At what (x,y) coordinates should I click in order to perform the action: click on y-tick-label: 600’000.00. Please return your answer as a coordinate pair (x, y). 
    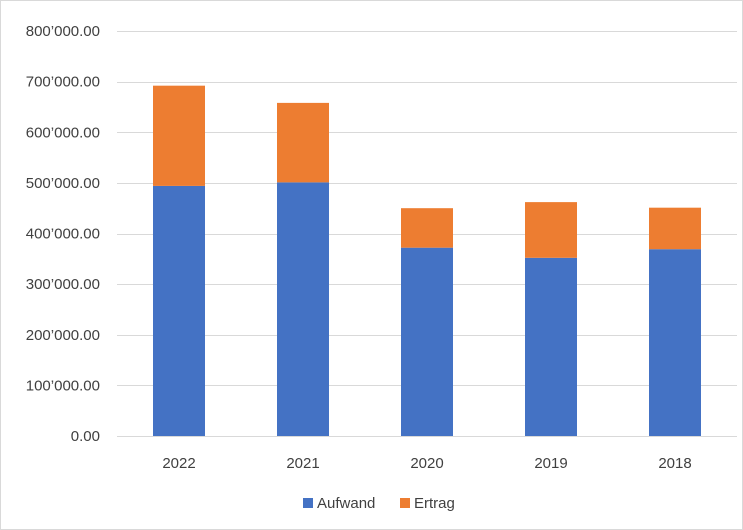
    Looking at the image, I should click on (63, 132).